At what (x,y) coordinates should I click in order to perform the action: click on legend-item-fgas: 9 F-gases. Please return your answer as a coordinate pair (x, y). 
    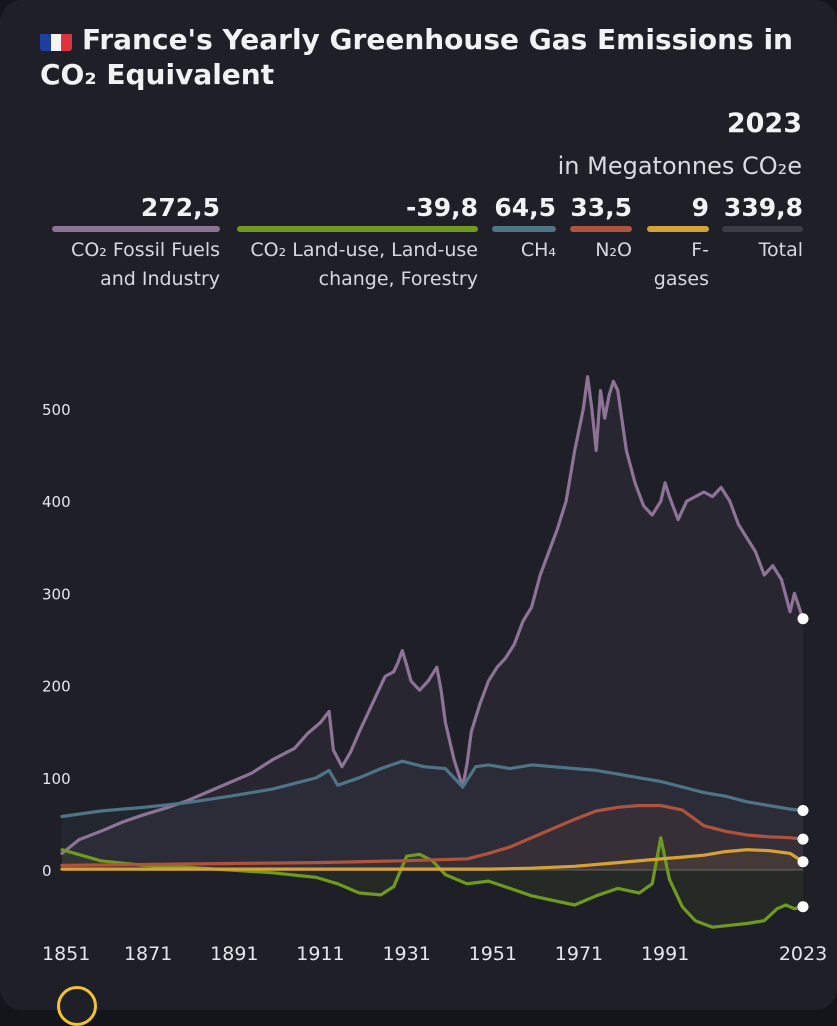
    Looking at the image, I should click on (678, 243).